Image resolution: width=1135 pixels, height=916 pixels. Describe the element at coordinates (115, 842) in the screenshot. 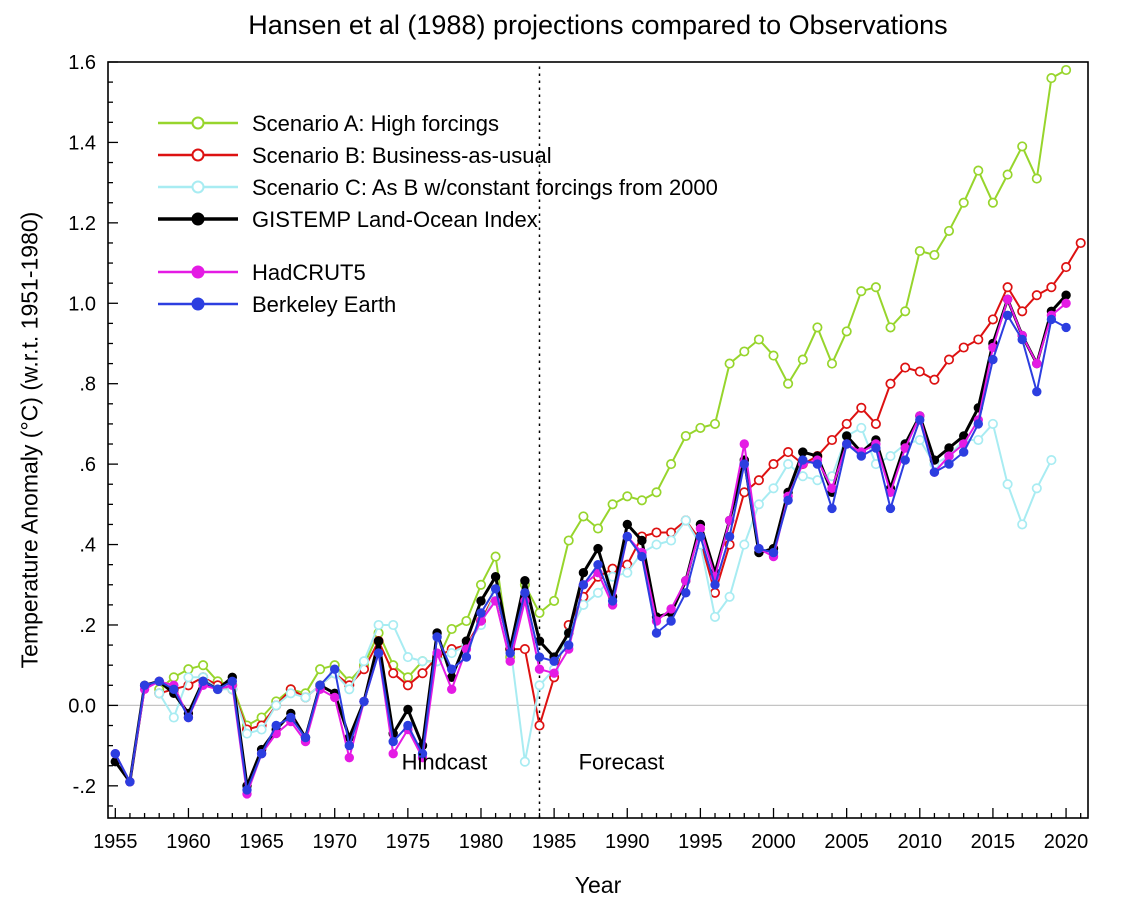

I see `x-tick-label: 1955` at that location.